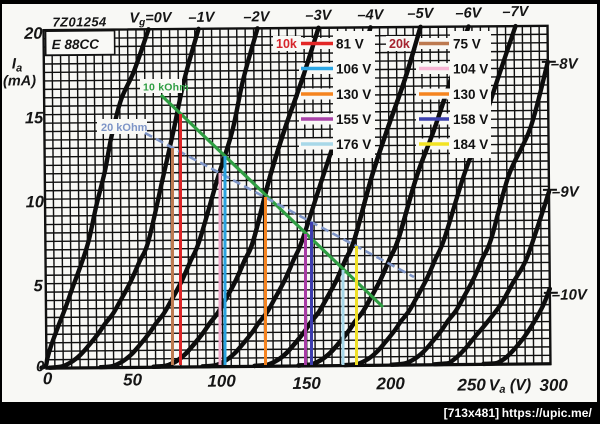  I want to click on svg-text: –9V, so click(566, 192).